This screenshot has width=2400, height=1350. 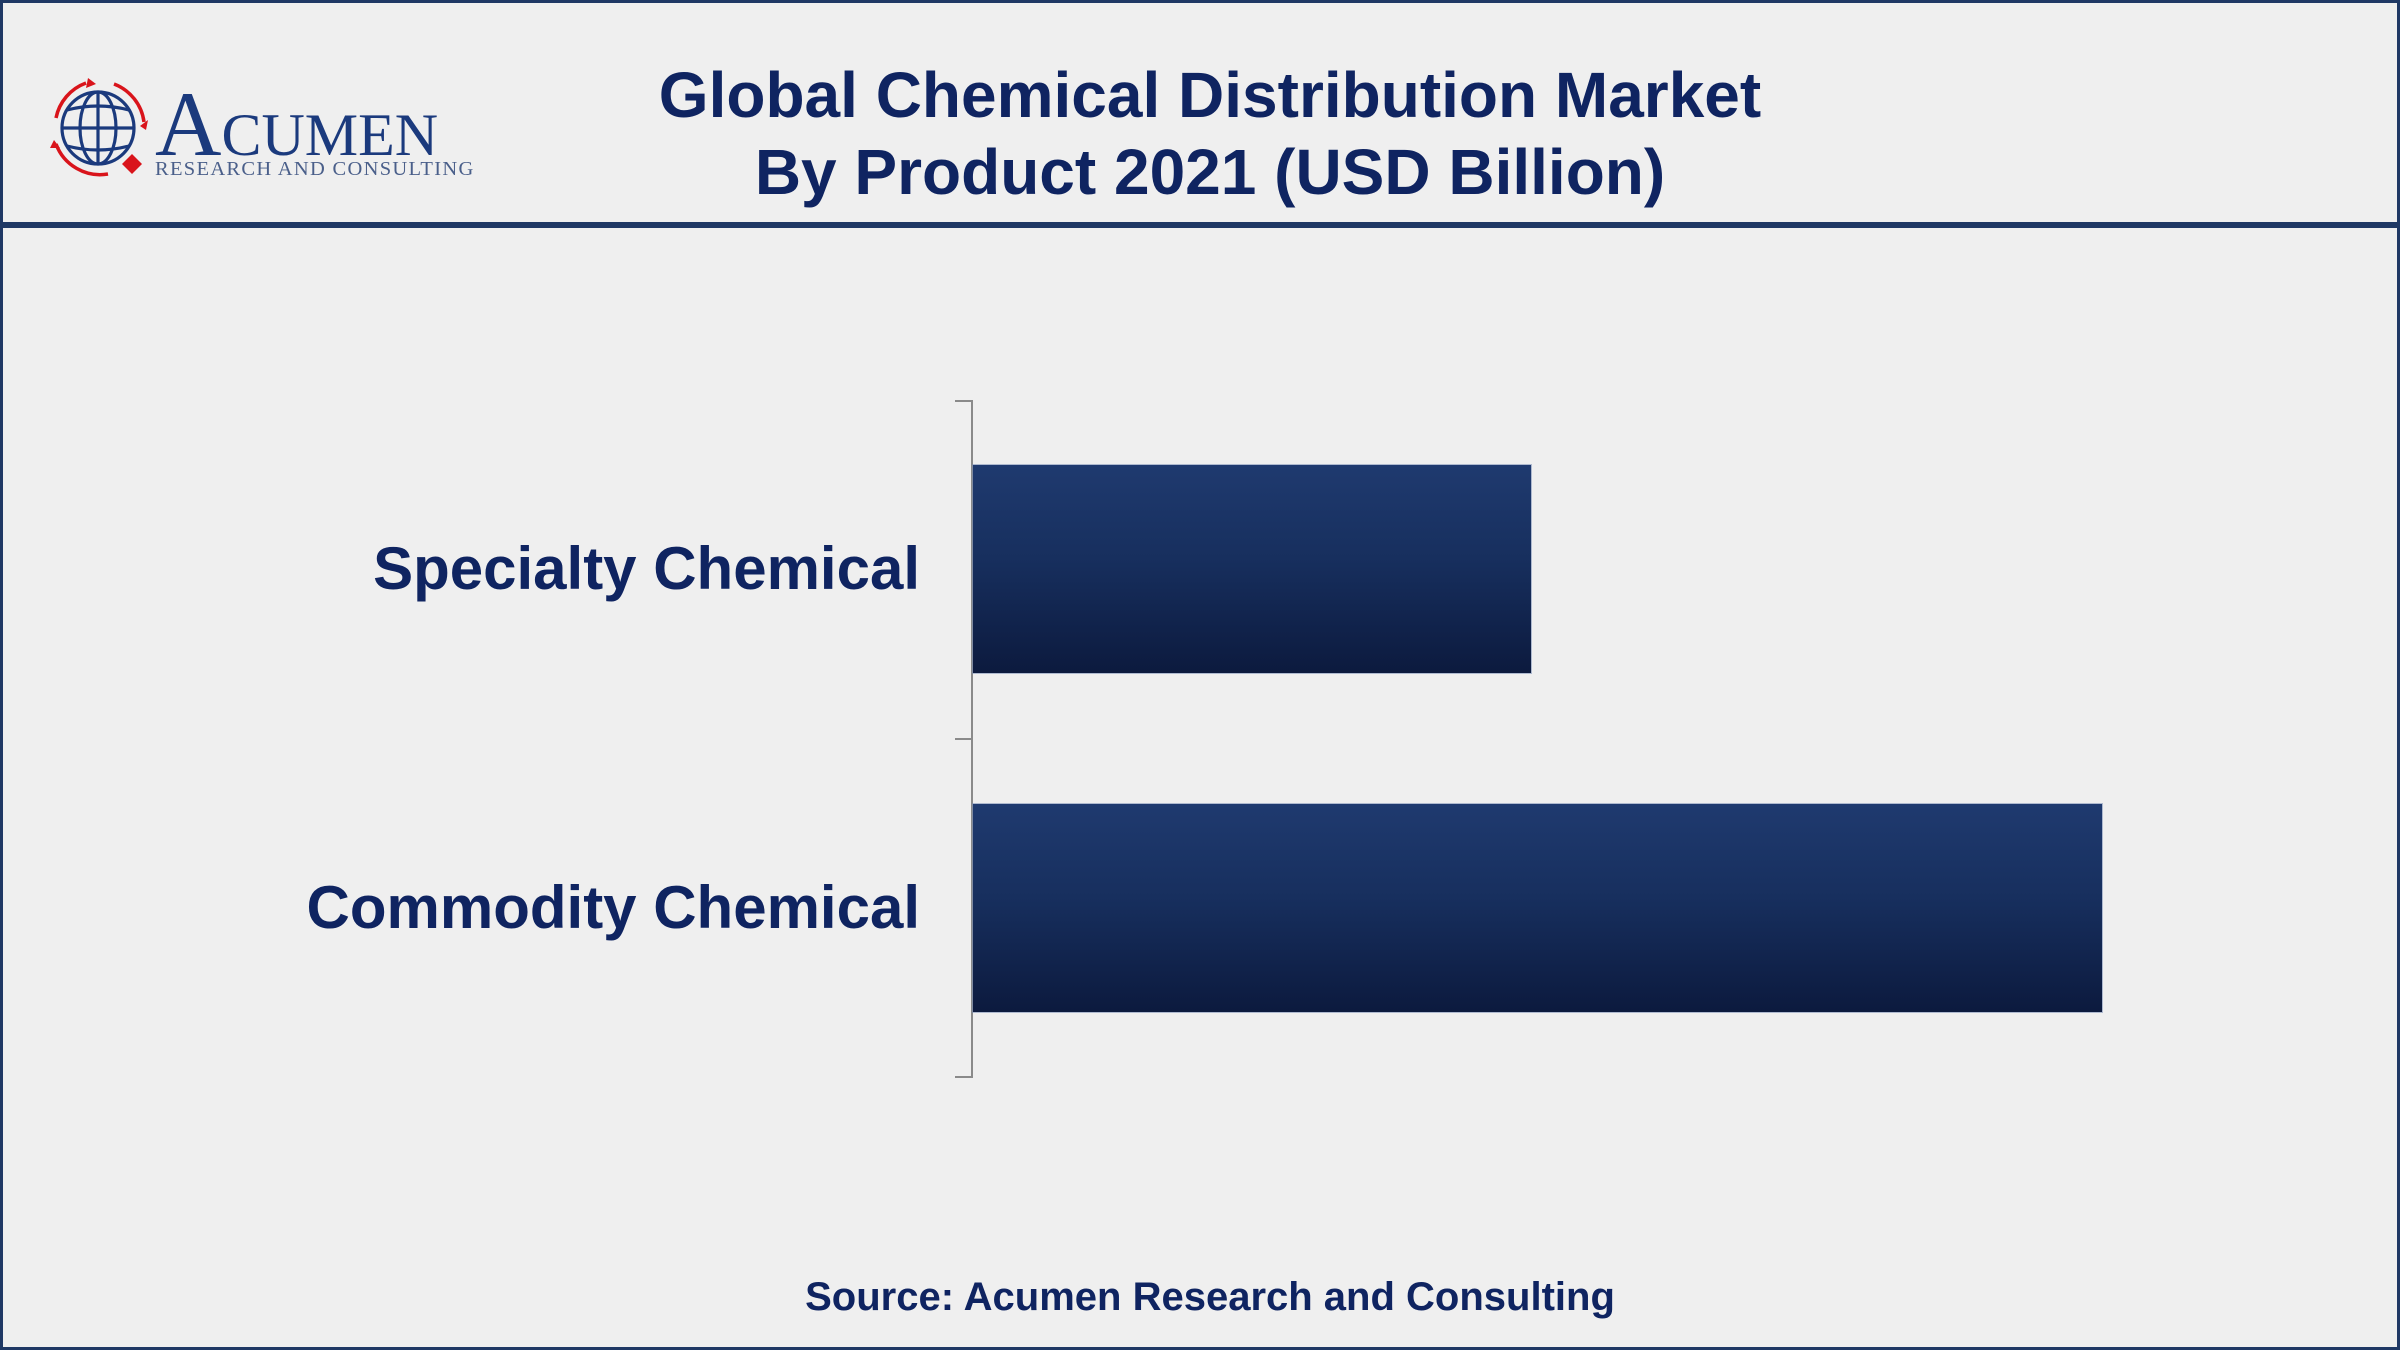 I want to click on header-divider, so click(x=1200, y=225).